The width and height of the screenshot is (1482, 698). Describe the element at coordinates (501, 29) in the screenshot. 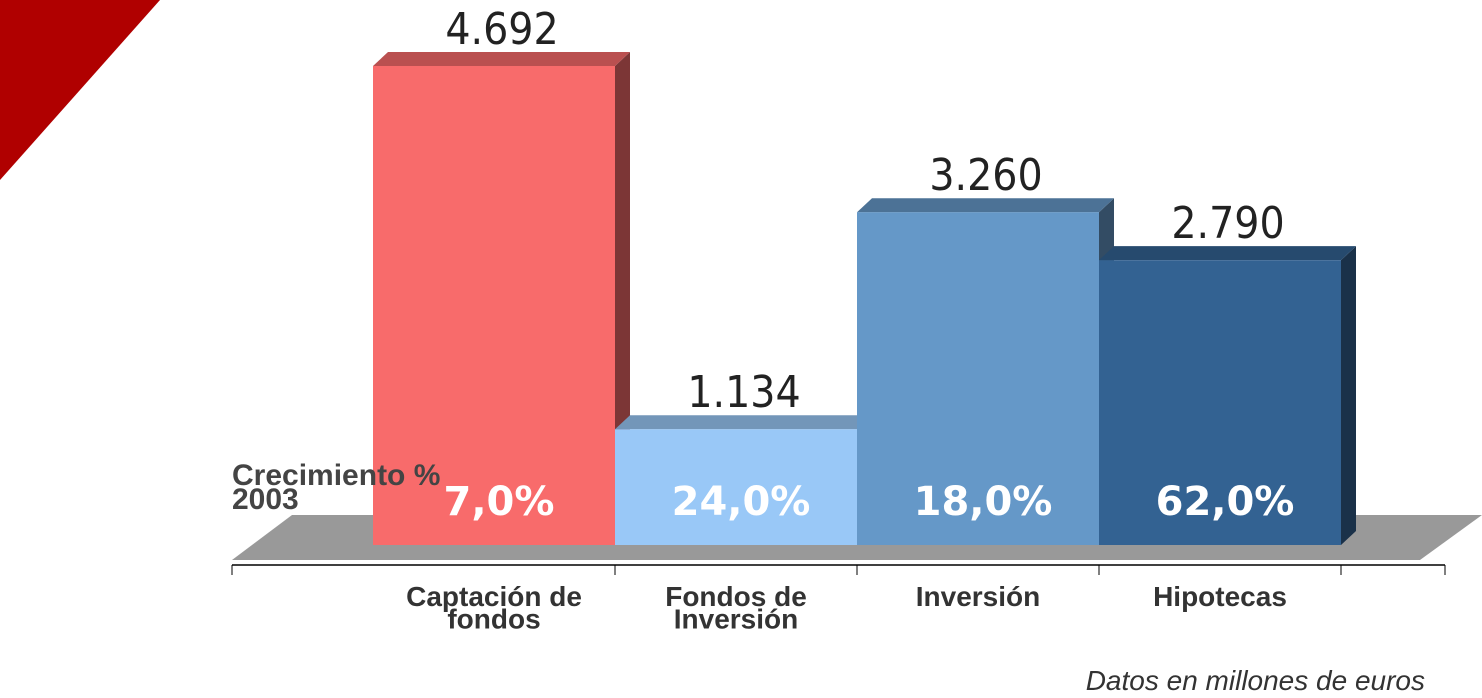

I see `value-label: 4.692` at that location.